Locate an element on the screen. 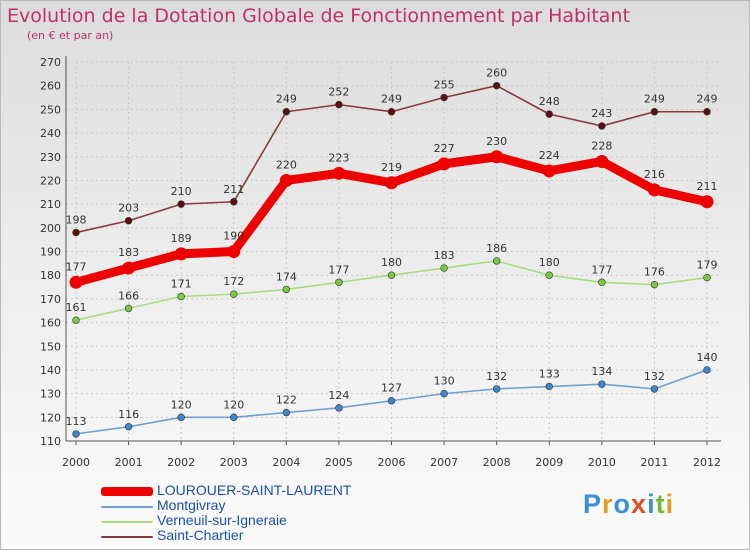  data-label-lourouer-saint-laurent: 177 is located at coordinates (76, 266).